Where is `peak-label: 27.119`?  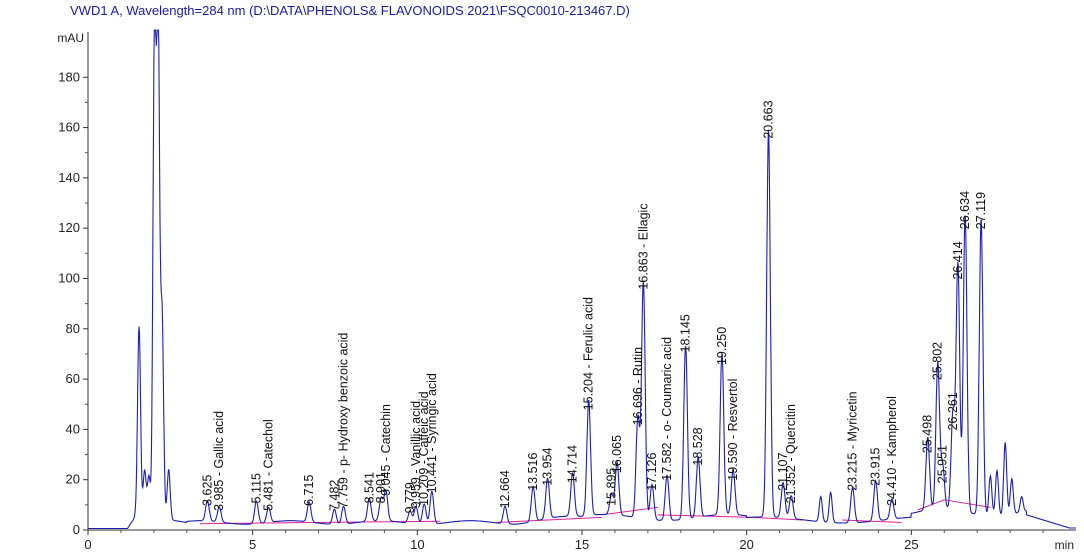
peak-label: 27.119 is located at coordinates (981, 210).